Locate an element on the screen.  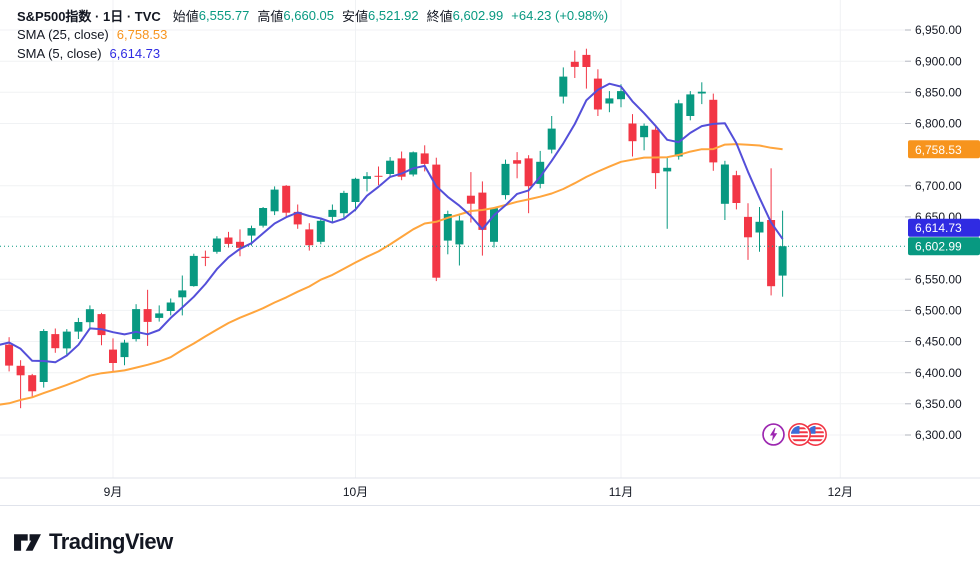
price-tick-label: 6,450.00 is located at coordinates (938, 342).